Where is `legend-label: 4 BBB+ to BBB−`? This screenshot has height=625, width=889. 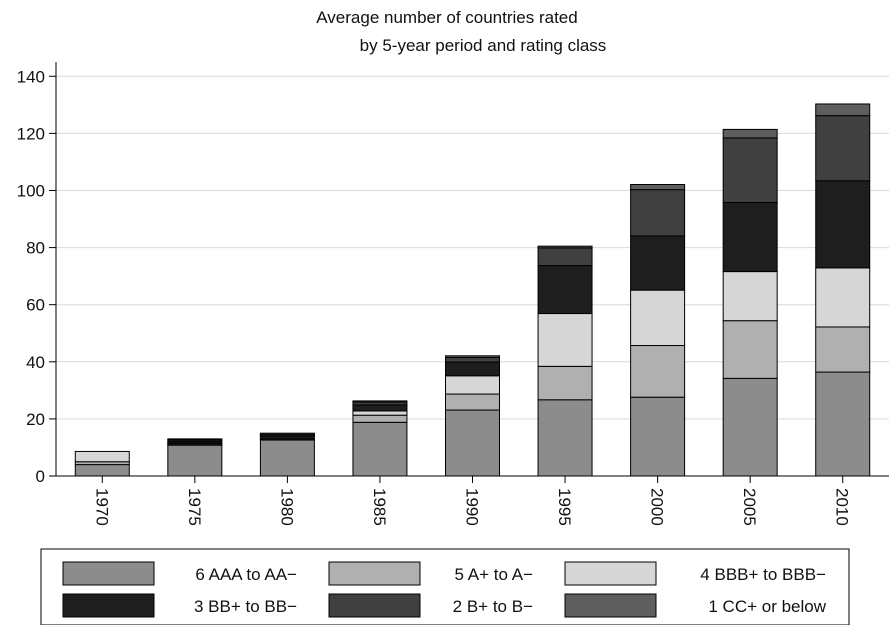 legend-label: 4 BBB+ to BBB− is located at coordinates (763, 574).